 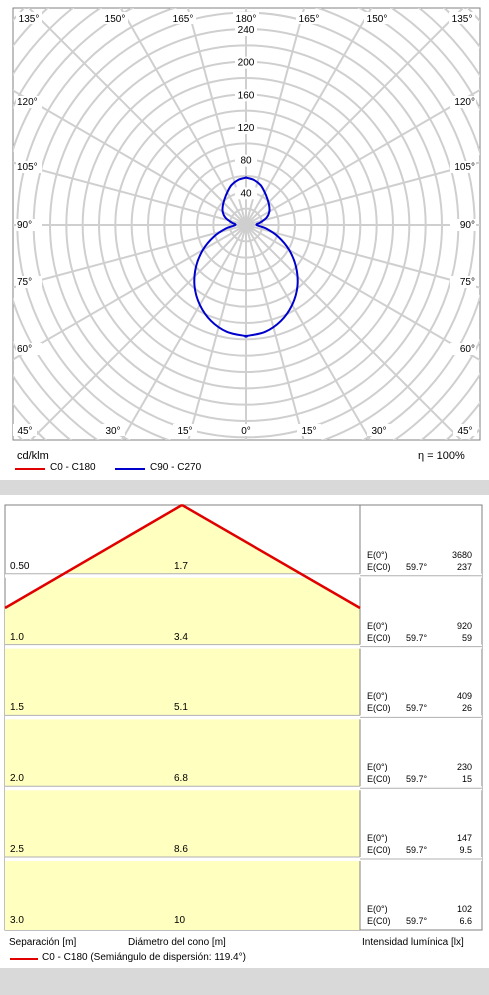 I want to click on e0-value: 102, so click(x=464, y=908).